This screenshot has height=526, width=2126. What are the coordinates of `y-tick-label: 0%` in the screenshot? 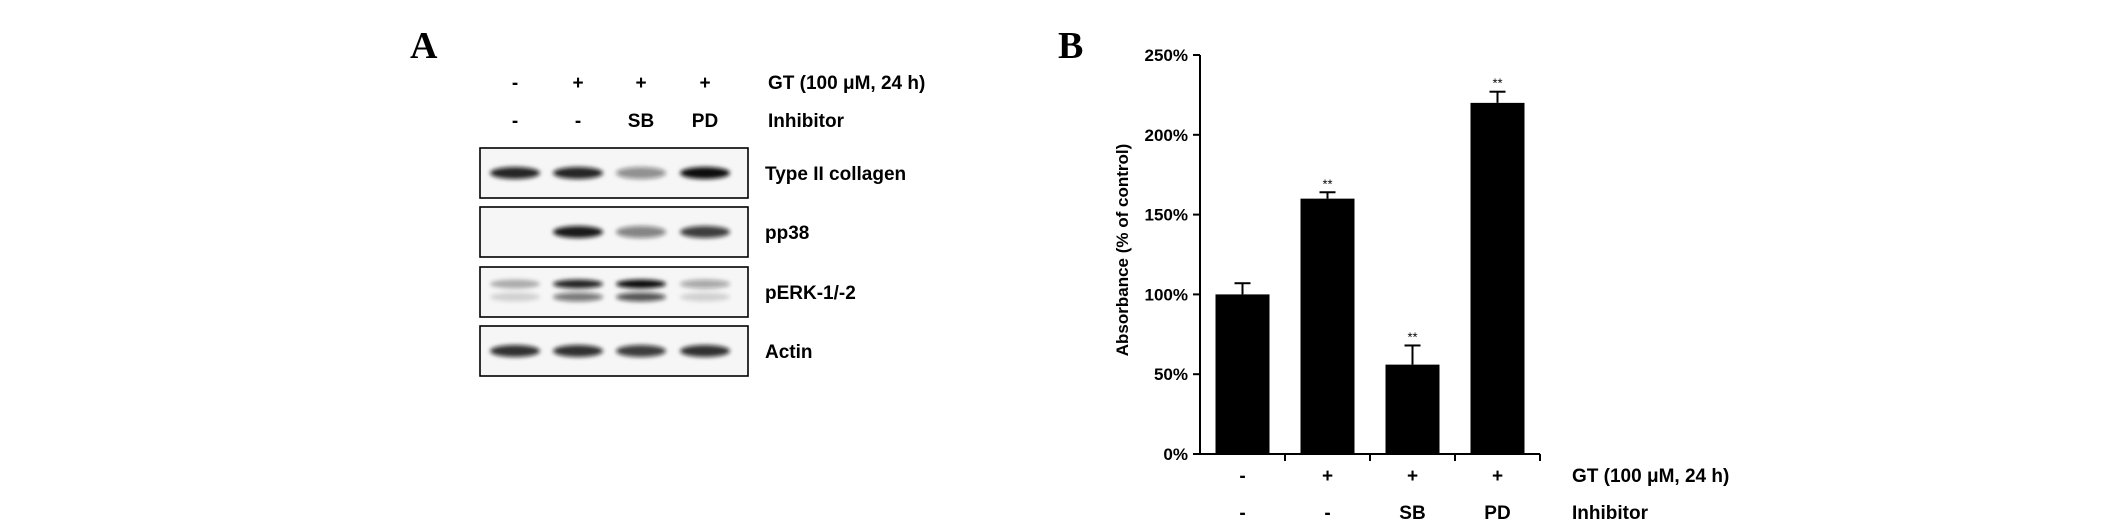 It's located at (1175, 454).